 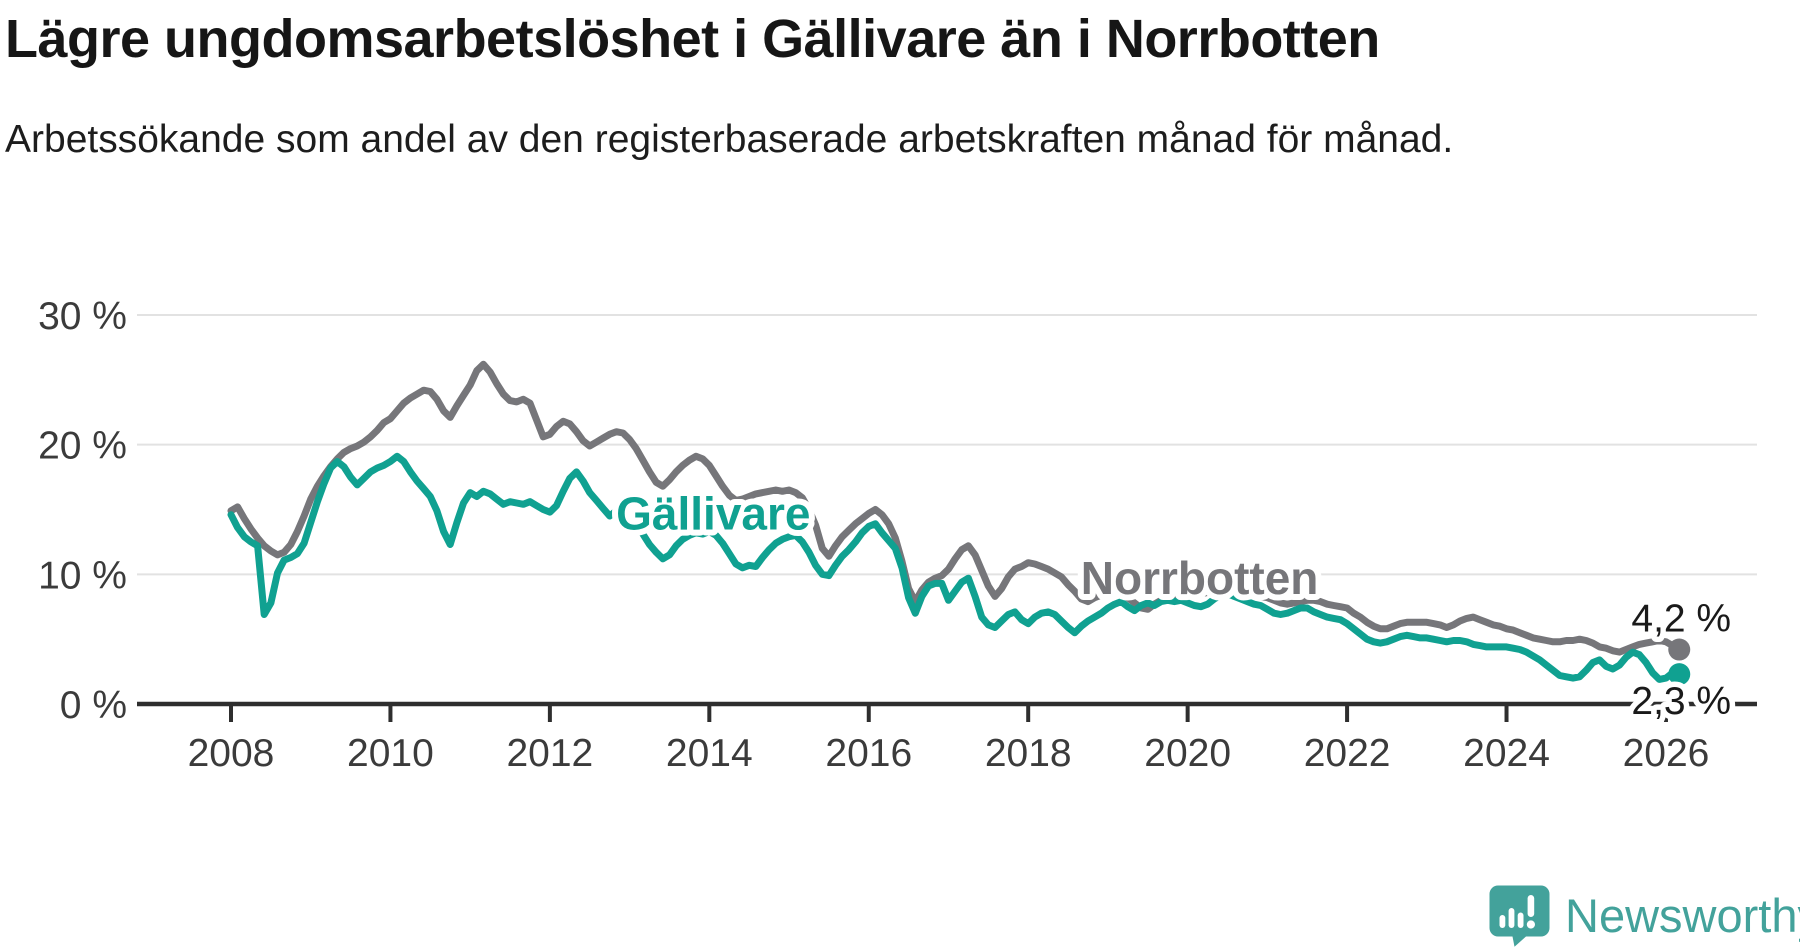 What do you see at coordinates (713, 513) in the screenshot?
I see `series-name-label-g-llivare: Gällivare` at bounding box center [713, 513].